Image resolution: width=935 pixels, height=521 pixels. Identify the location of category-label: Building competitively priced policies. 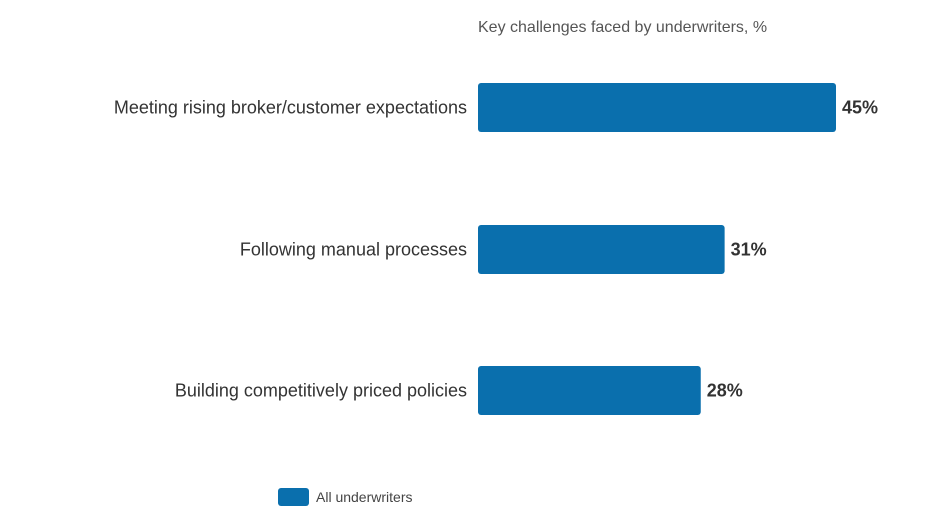
(321, 391).